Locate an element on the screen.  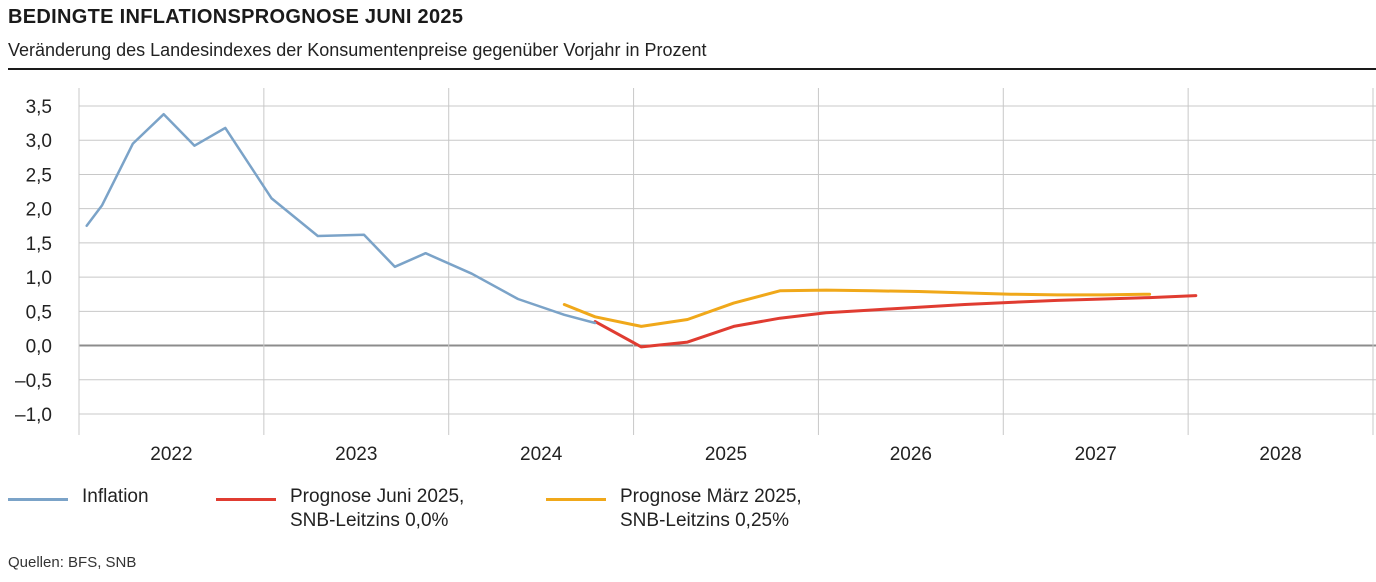
title-rule is located at coordinates (692, 69).